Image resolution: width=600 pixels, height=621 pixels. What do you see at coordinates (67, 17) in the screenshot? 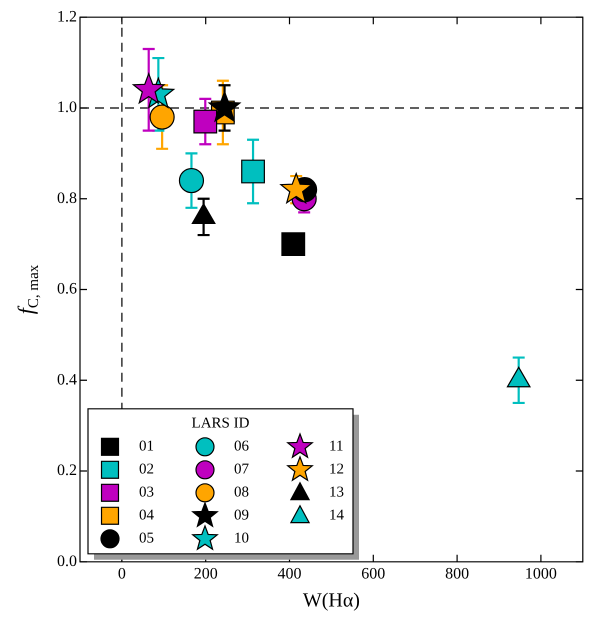
I see `y-tick-label: 1.2` at bounding box center [67, 17].